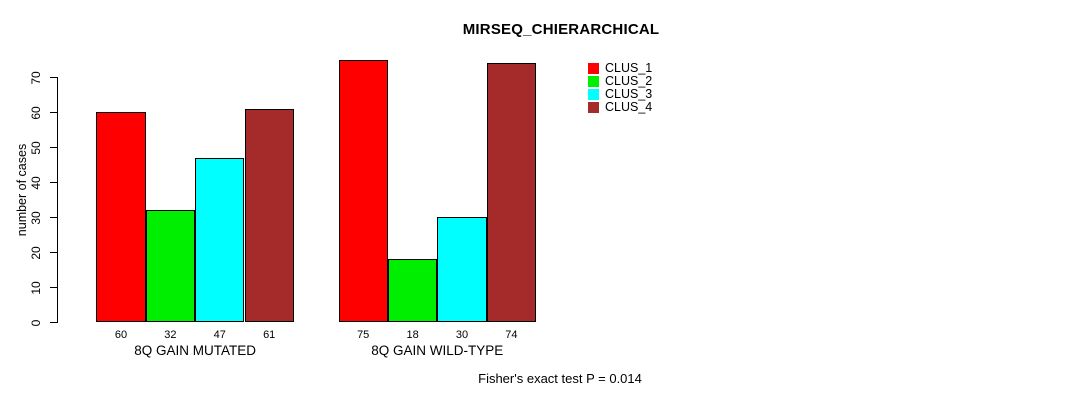  Describe the element at coordinates (36, 182) in the screenshot. I see `y-axis-tick-label: 40` at that location.